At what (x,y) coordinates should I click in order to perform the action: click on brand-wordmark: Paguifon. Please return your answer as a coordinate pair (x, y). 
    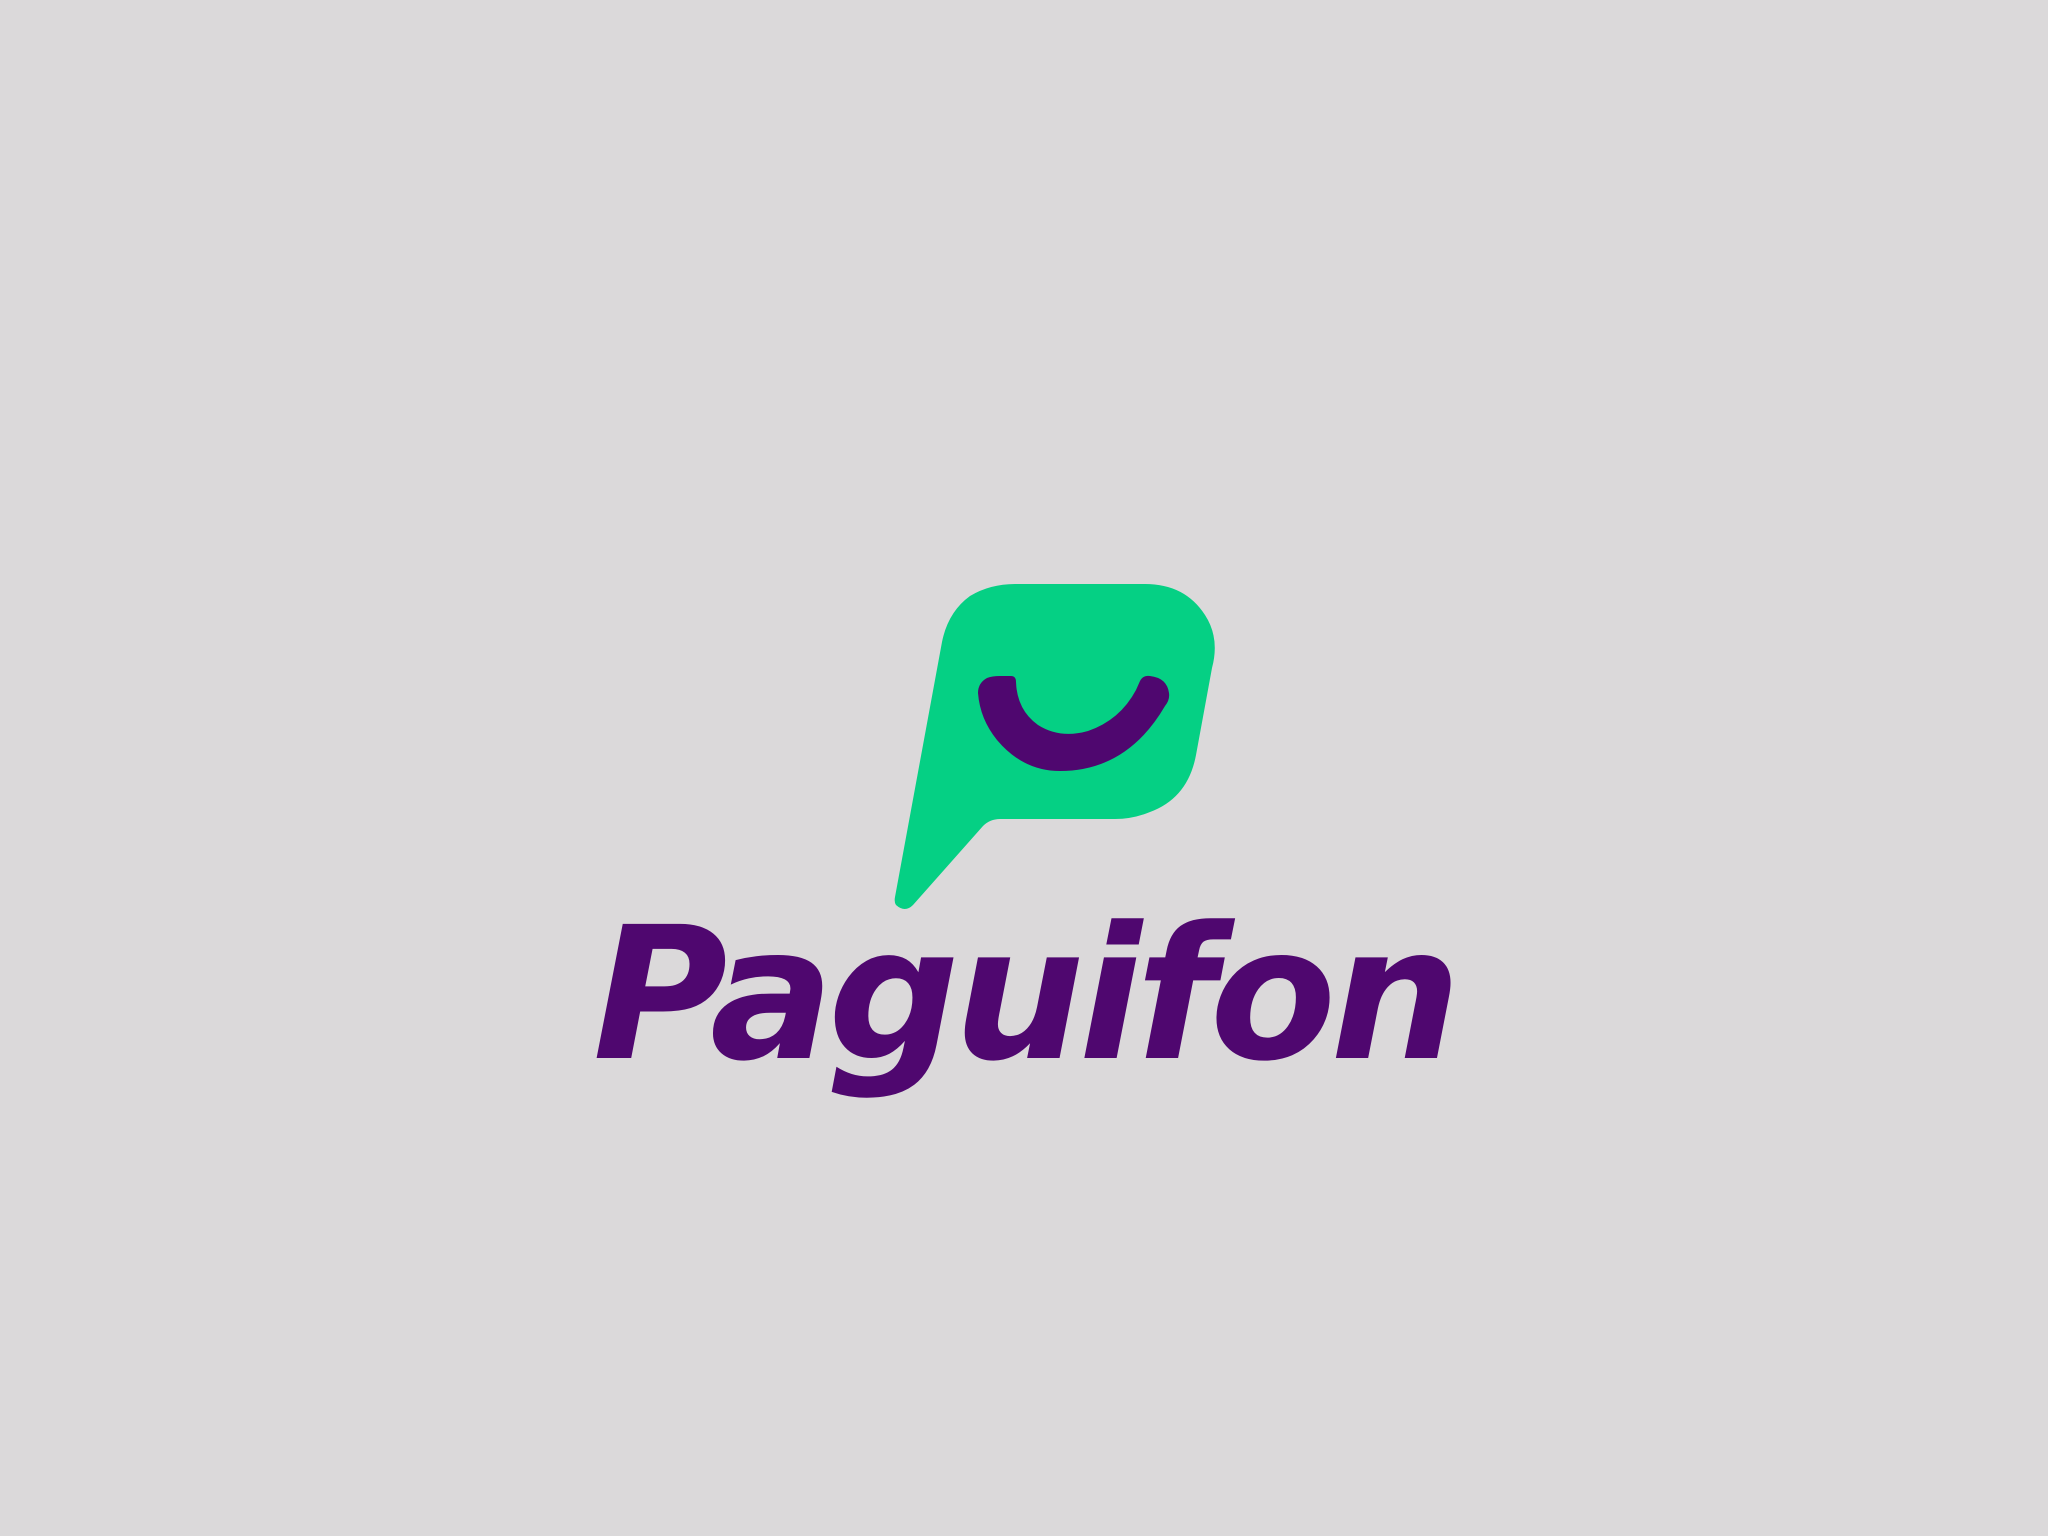
    Looking at the image, I should click on (1024, 995).